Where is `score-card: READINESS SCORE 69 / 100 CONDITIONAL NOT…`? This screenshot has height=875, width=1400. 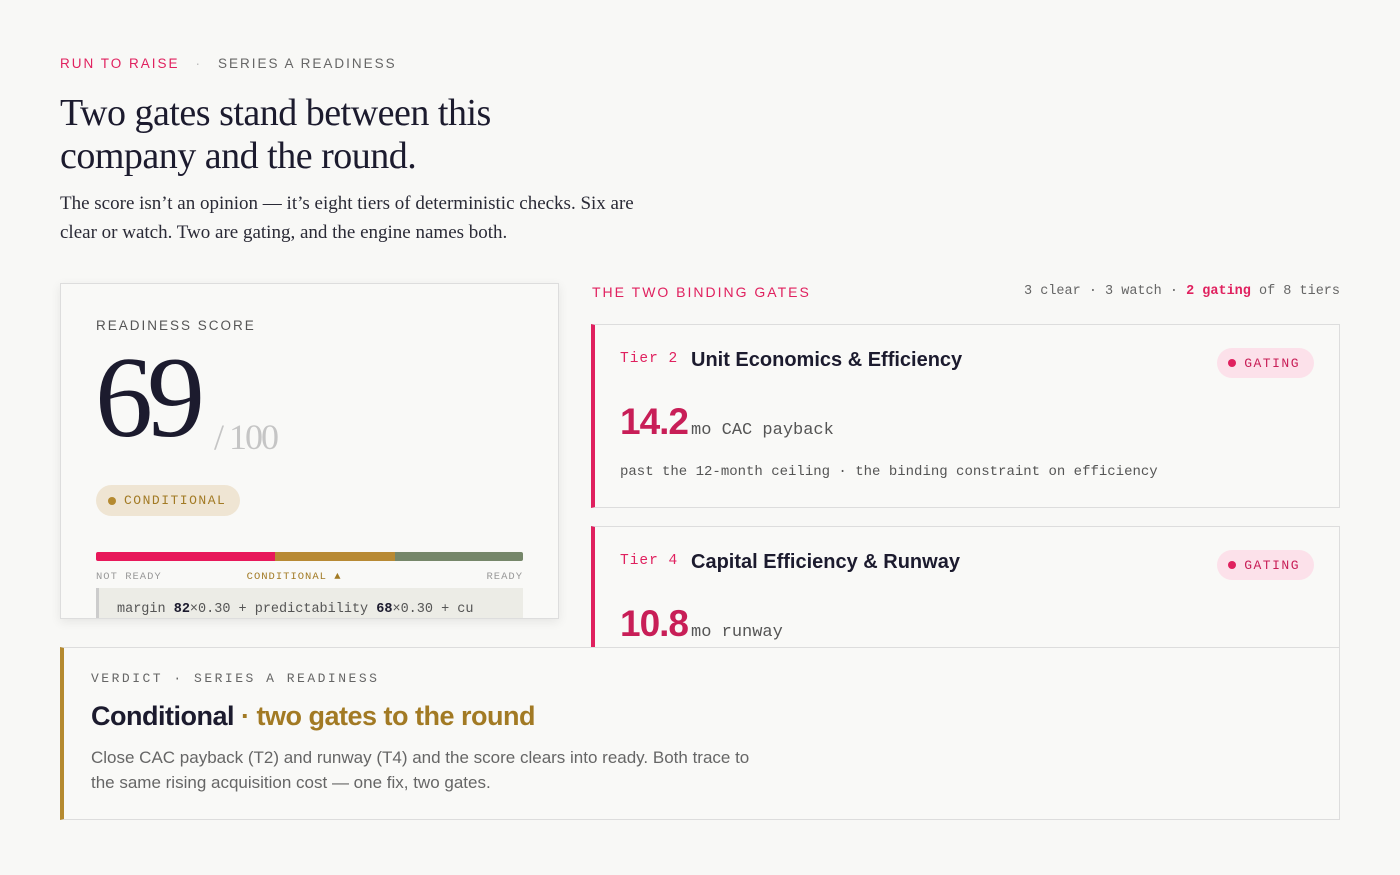
score-card: READINESS SCORE 69 / 100 CONDITIONAL NOT… is located at coordinates (309, 451).